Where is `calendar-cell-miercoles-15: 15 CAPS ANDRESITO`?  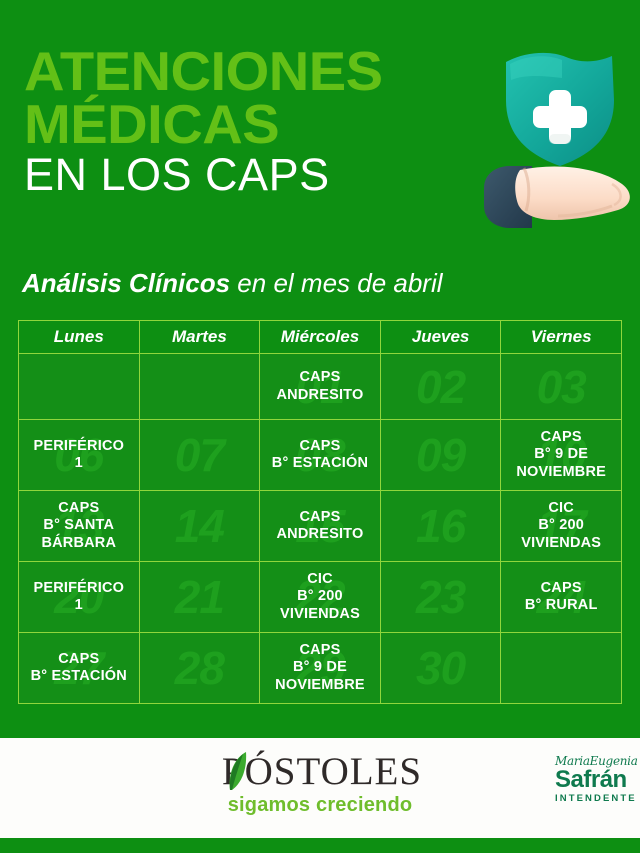 calendar-cell-miercoles-15: 15 CAPS ANDRESITO is located at coordinates (320, 526).